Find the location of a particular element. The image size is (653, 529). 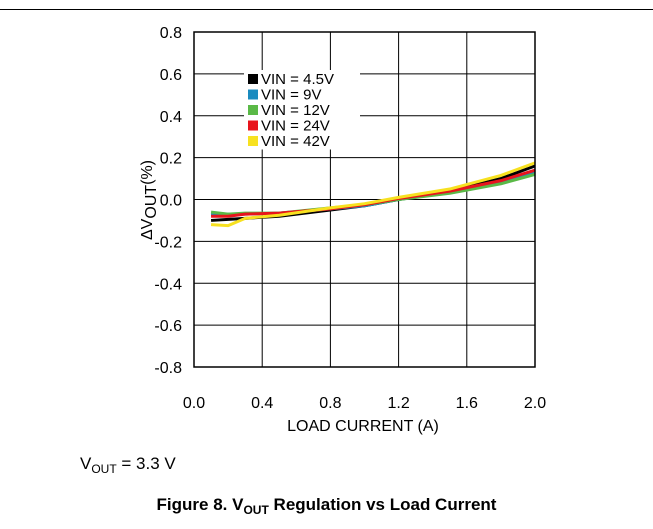

legend-label-0: VIN = 4.5V is located at coordinates (297, 79).